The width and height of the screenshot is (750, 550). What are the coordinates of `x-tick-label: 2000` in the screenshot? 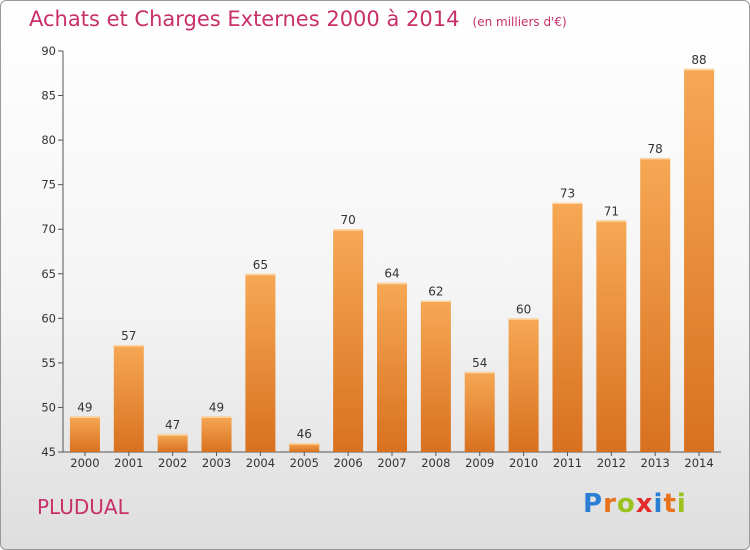 It's located at (84, 463).